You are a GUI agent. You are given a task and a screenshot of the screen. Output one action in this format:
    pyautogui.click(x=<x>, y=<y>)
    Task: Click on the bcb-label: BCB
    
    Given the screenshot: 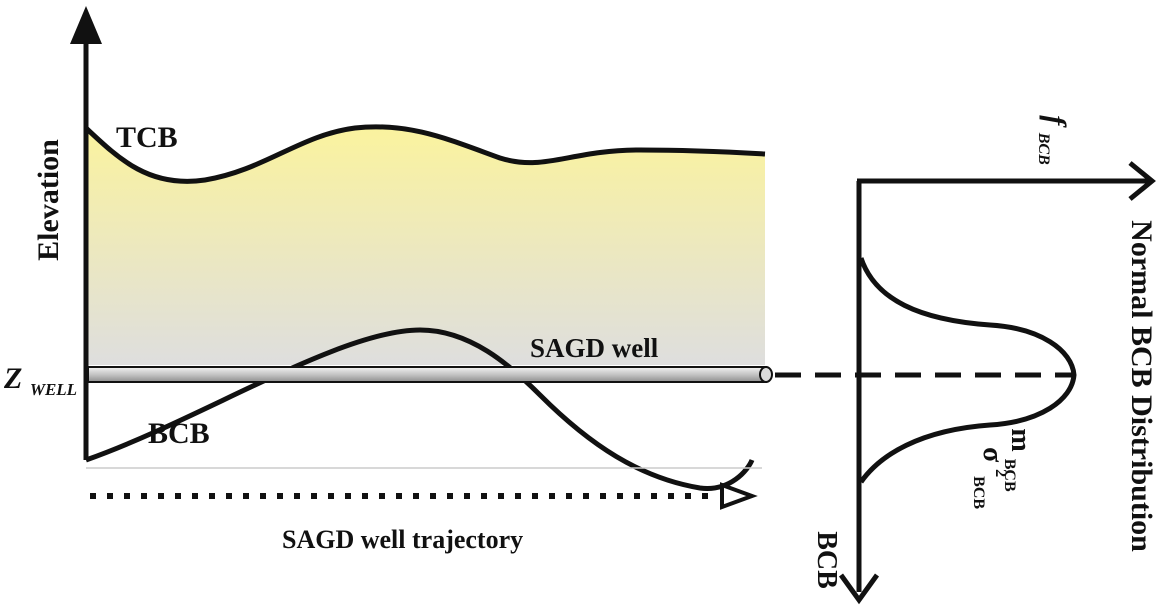 What is the action you would take?
    pyautogui.click(x=179, y=433)
    